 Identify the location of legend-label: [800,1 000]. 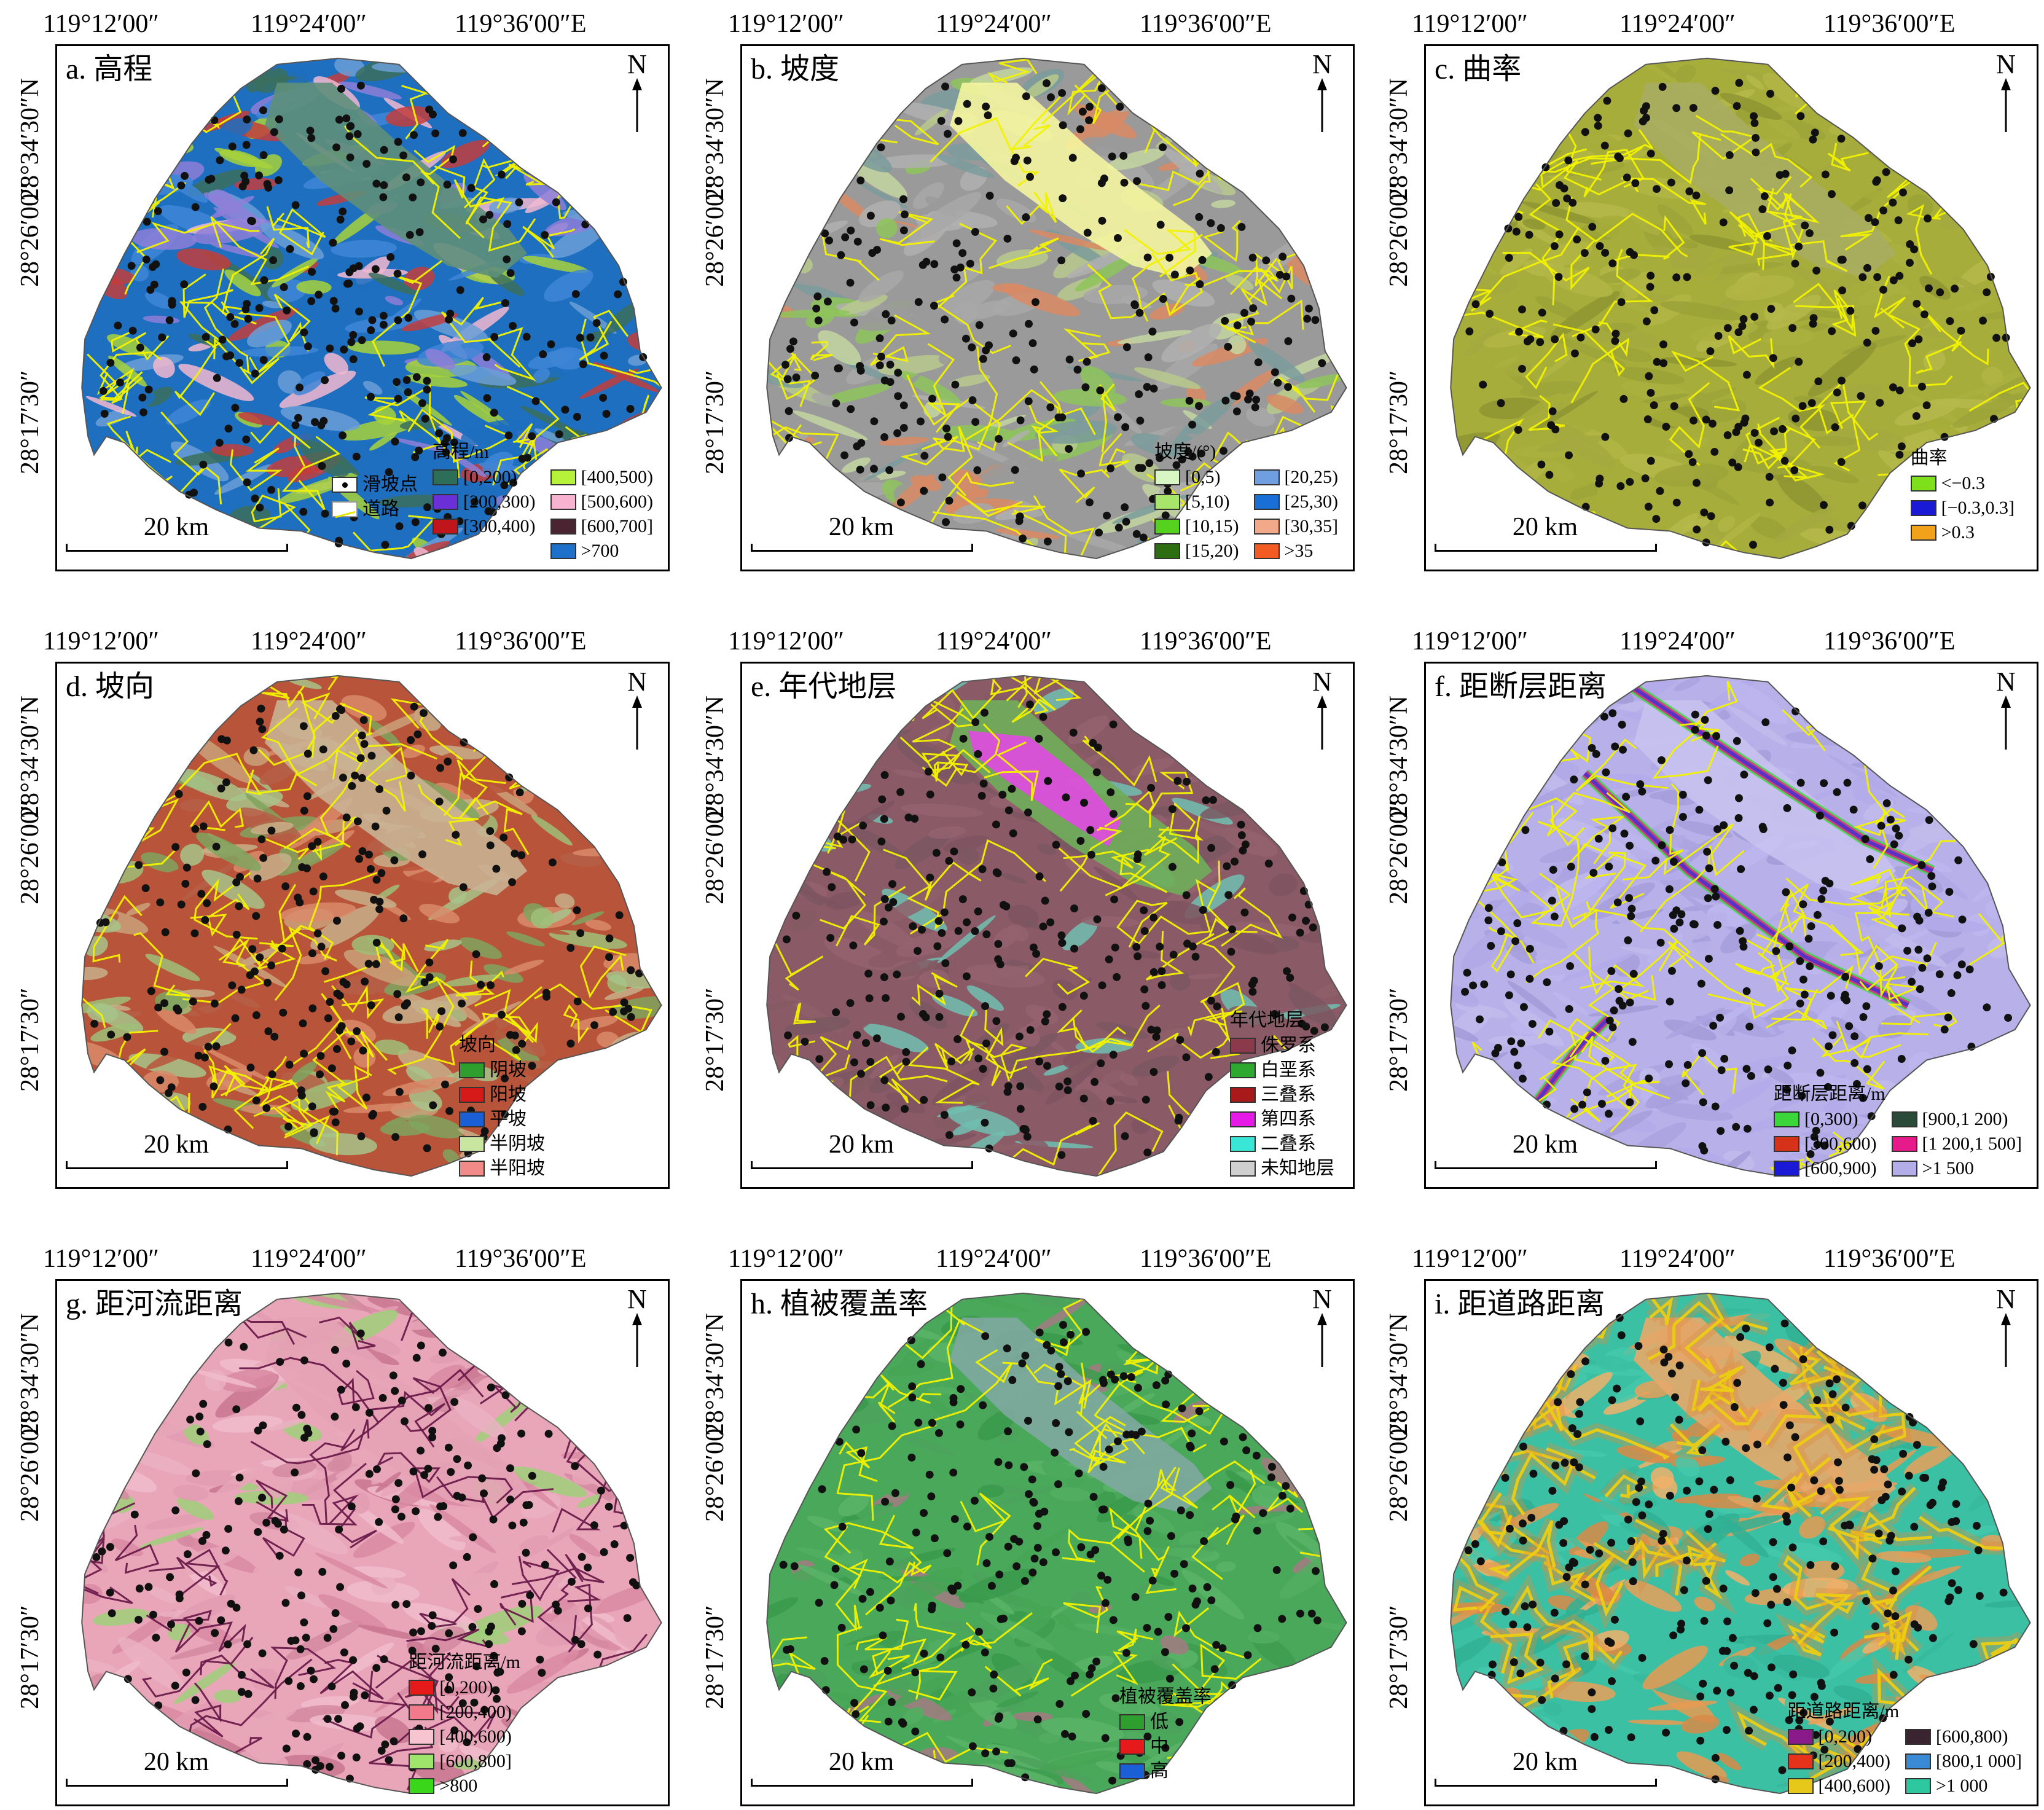
(1979, 1761).